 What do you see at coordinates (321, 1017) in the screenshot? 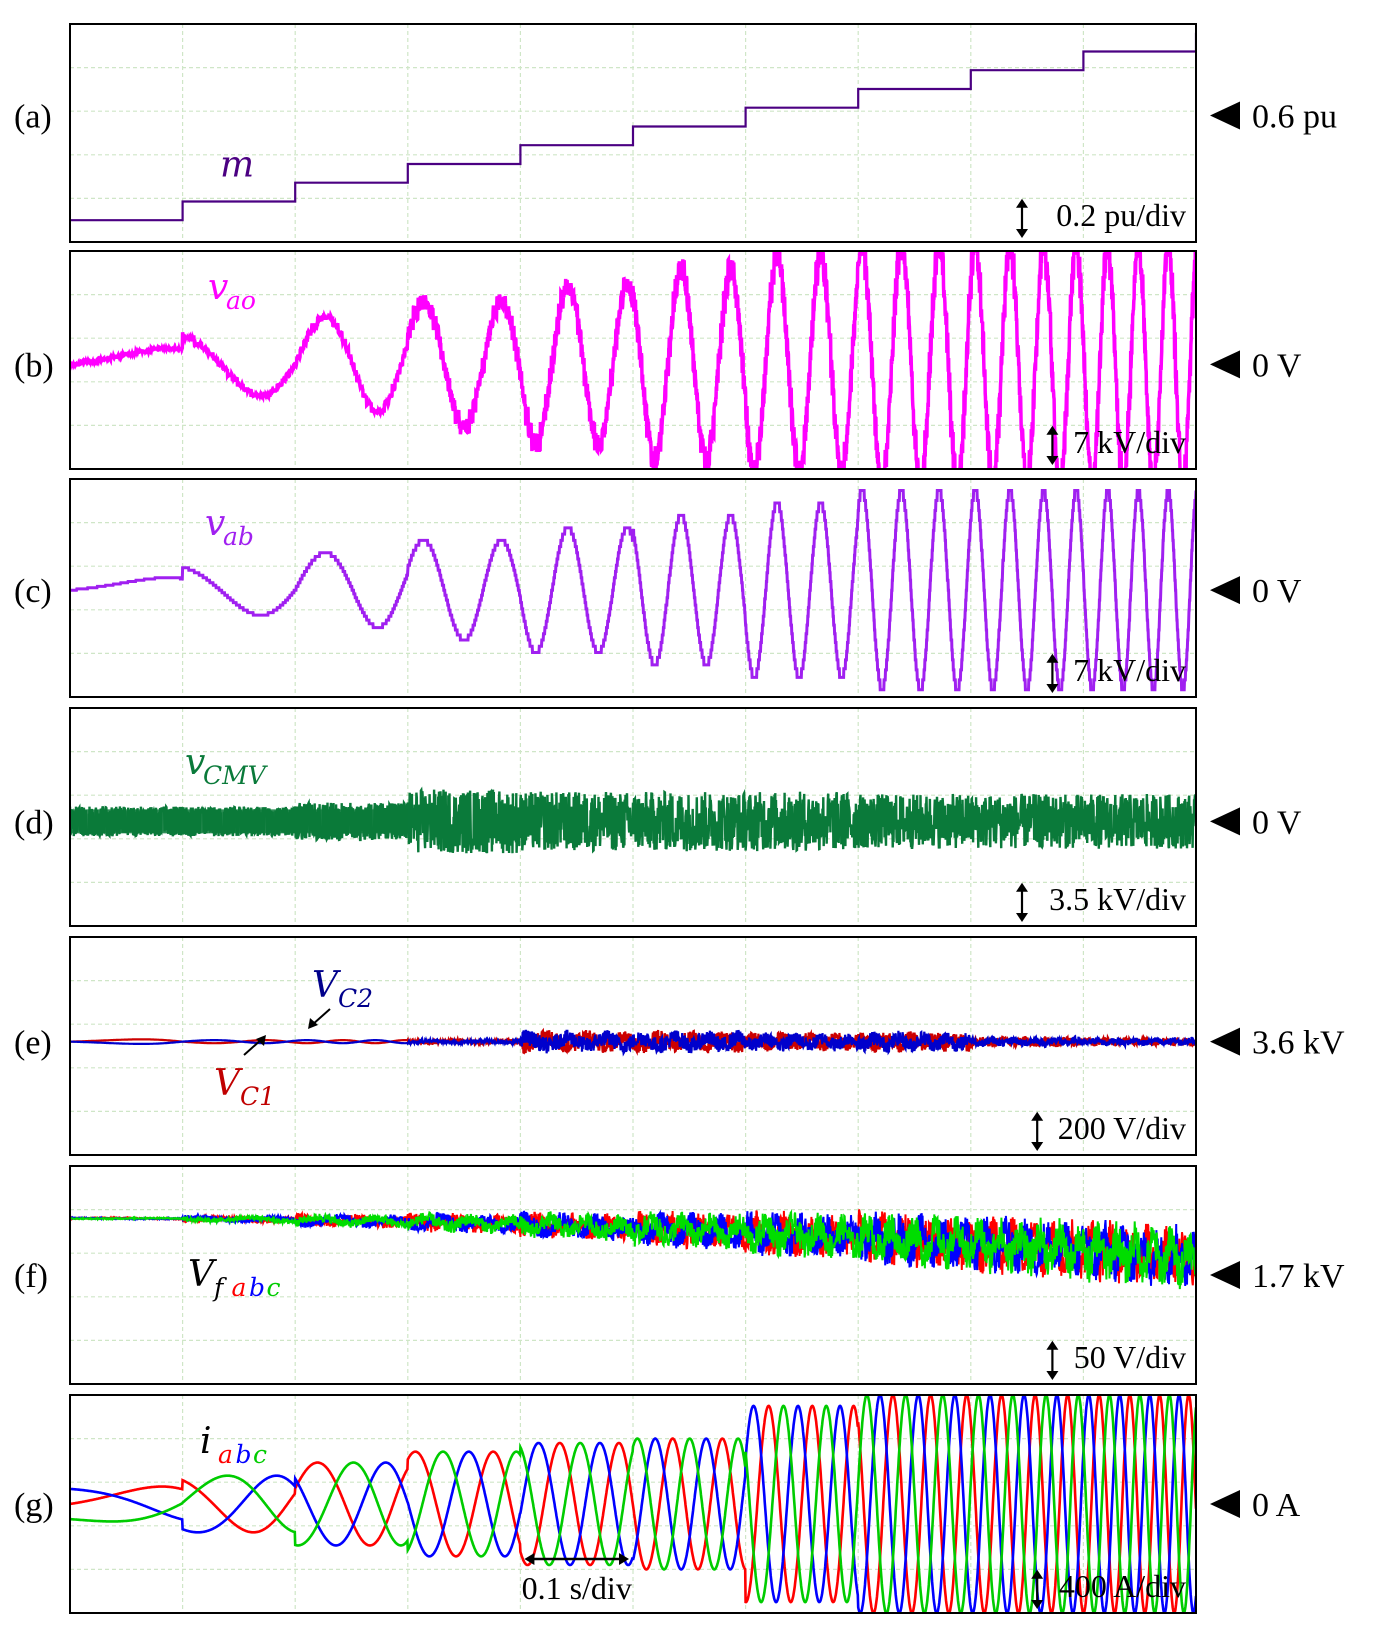
I see `vc2-pointer` at bounding box center [321, 1017].